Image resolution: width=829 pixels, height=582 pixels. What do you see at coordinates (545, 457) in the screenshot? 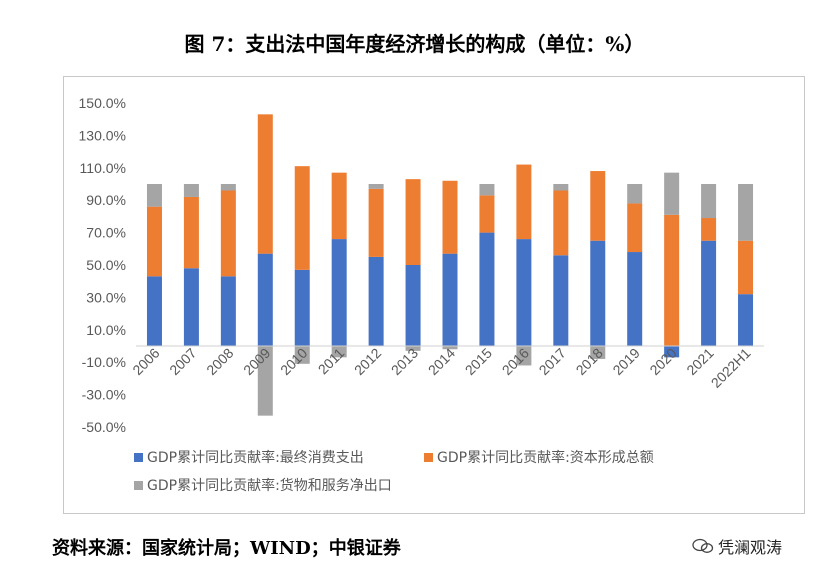
I see `legend-label: GDP累计同比贡献率:资本形成总额` at bounding box center [545, 457].